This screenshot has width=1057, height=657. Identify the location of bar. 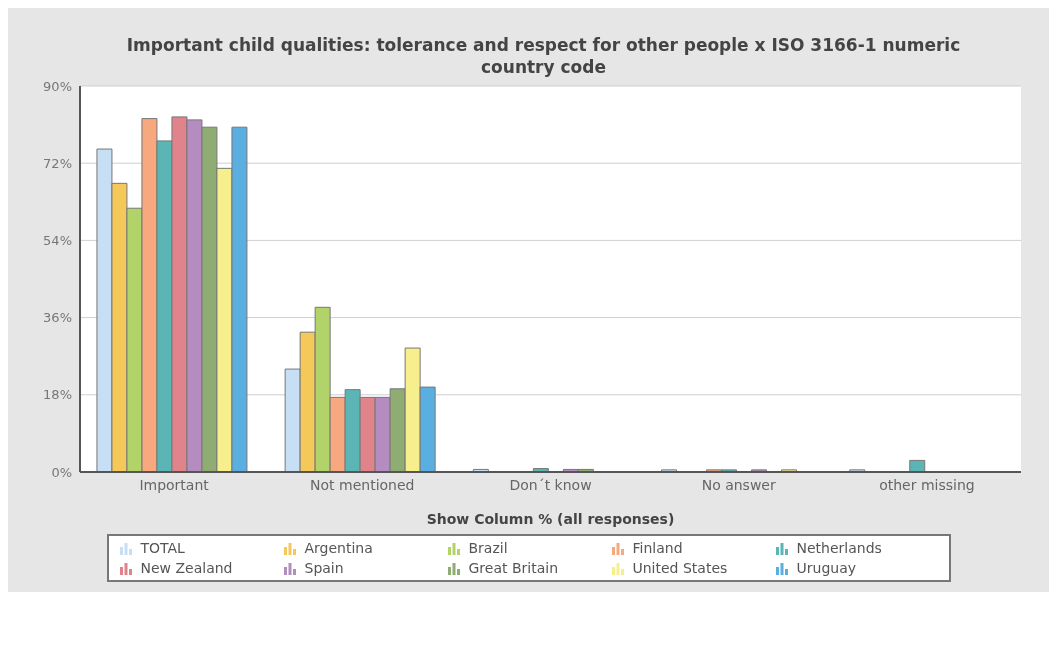
(917, 465).